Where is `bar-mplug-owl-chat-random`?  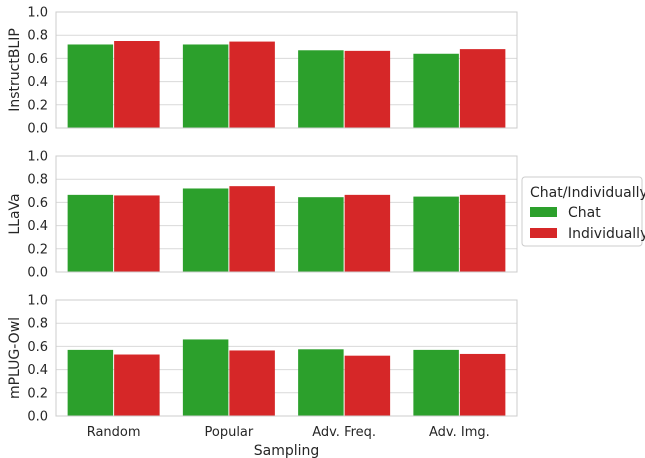
bar-mplug-owl-chat-random is located at coordinates (91, 383).